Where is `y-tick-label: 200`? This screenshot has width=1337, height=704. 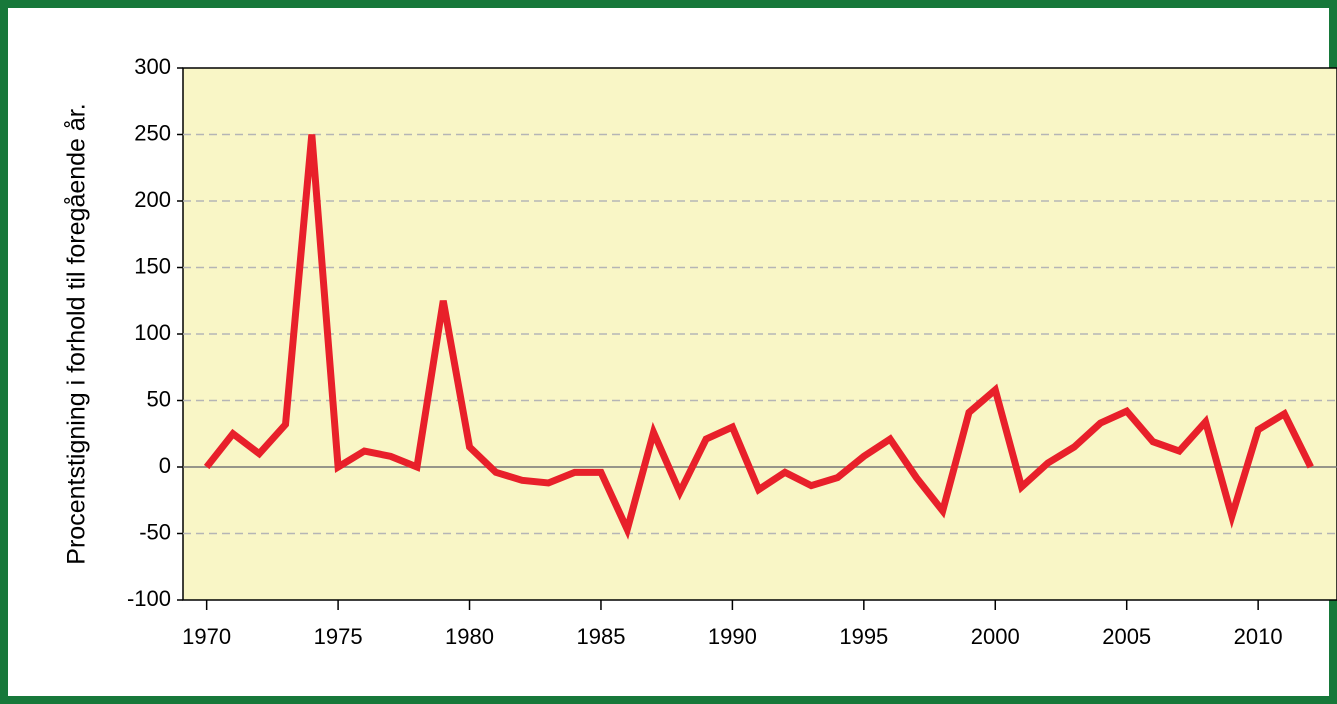
y-tick-label: 200 is located at coordinates (152, 199).